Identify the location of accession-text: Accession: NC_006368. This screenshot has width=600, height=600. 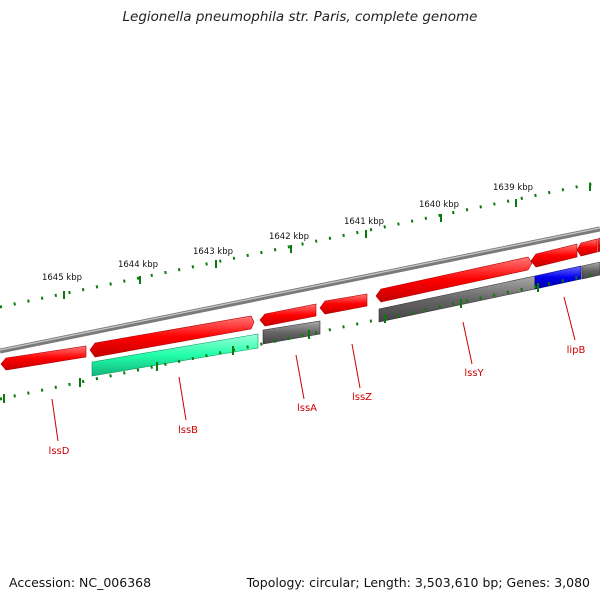
(80, 582).